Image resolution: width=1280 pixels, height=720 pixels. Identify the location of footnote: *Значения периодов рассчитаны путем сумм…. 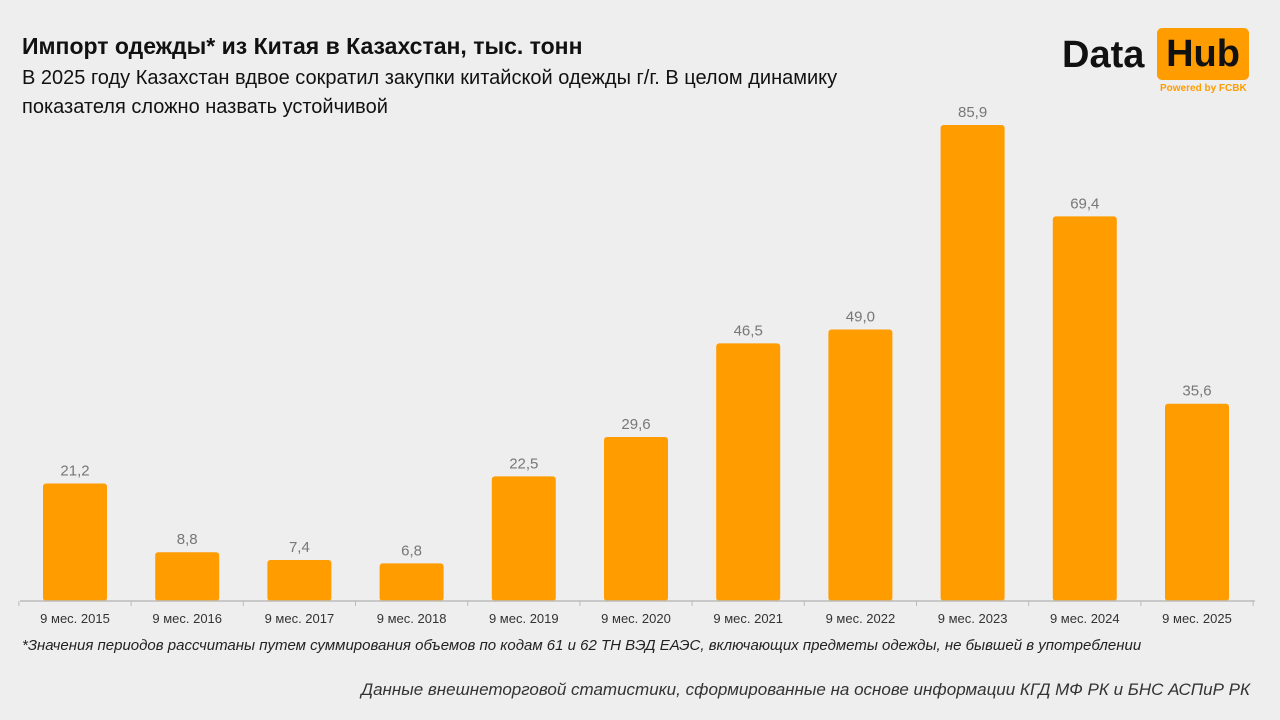
(582, 645).